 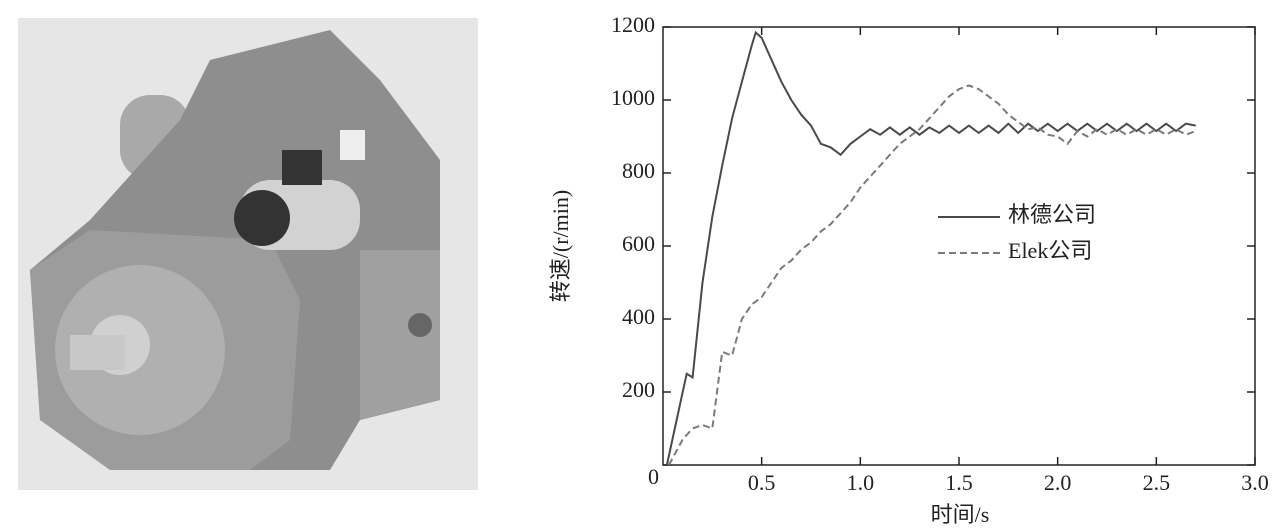 What do you see at coordinates (960, 514) in the screenshot?
I see `x-axis-label: 时间/s` at bounding box center [960, 514].